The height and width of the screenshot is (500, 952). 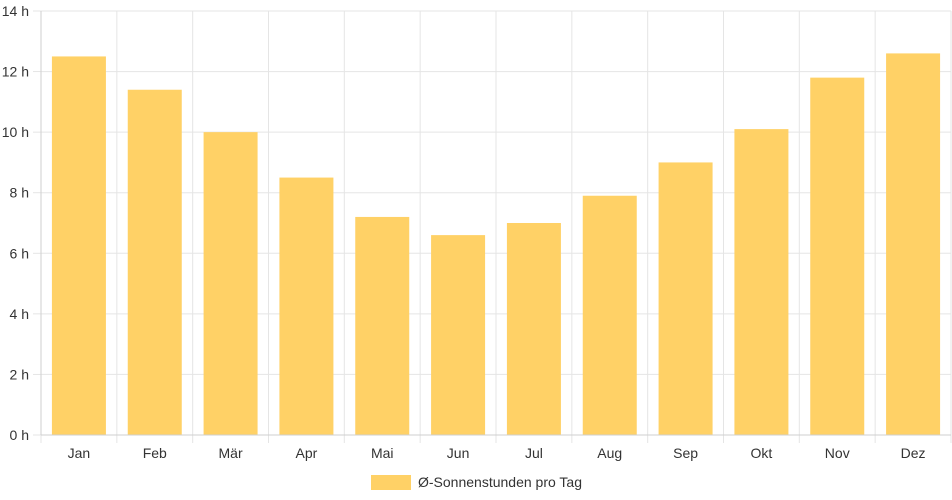 I want to click on x-tick-label: Feb, so click(x=155, y=453).